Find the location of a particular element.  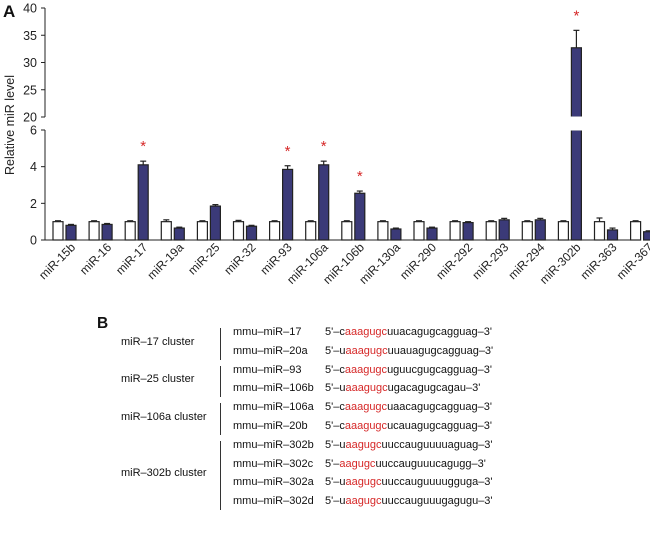

panel-b-label: B is located at coordinates (103, 323).